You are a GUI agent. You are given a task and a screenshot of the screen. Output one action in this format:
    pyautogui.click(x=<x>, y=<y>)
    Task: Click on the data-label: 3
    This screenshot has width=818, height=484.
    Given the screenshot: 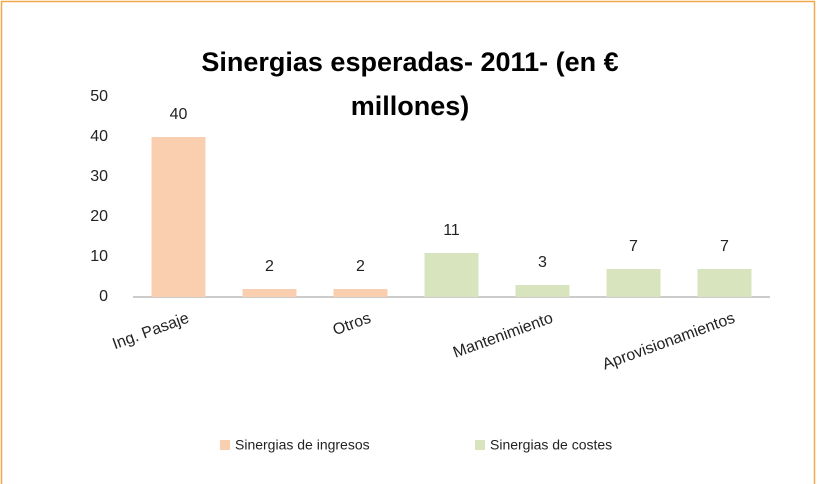 What is the action you would take?
    pyautogui.click(x=542, y=262)
    